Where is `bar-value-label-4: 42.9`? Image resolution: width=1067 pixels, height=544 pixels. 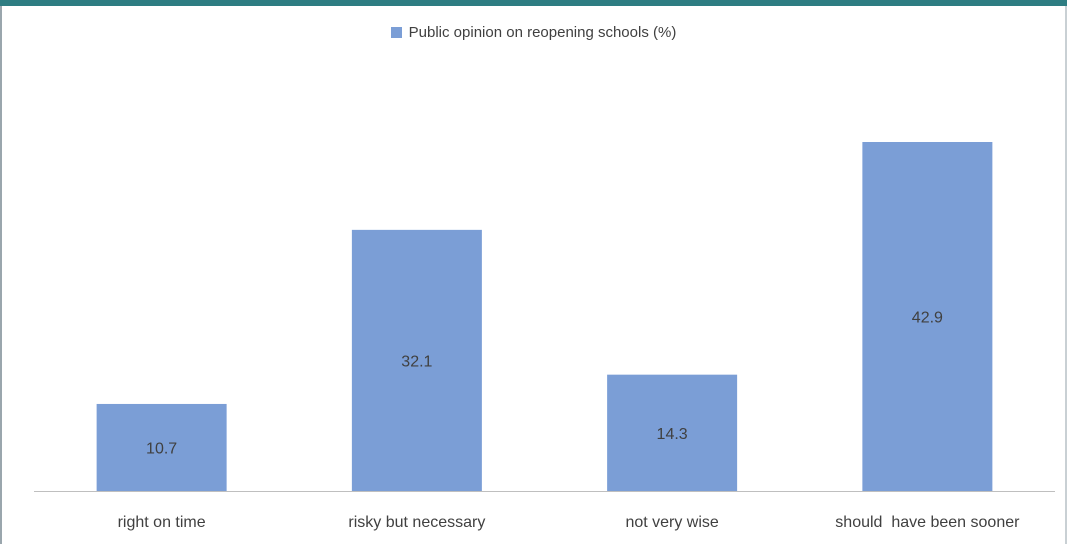 bar-value-label-4: 42.9 is located at coordinates (927, 318).